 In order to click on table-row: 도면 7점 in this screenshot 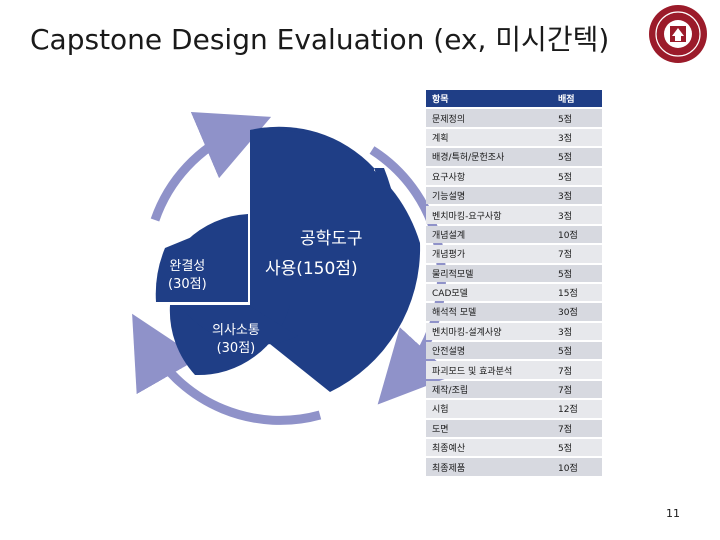, I will do `click(514, 428)`.